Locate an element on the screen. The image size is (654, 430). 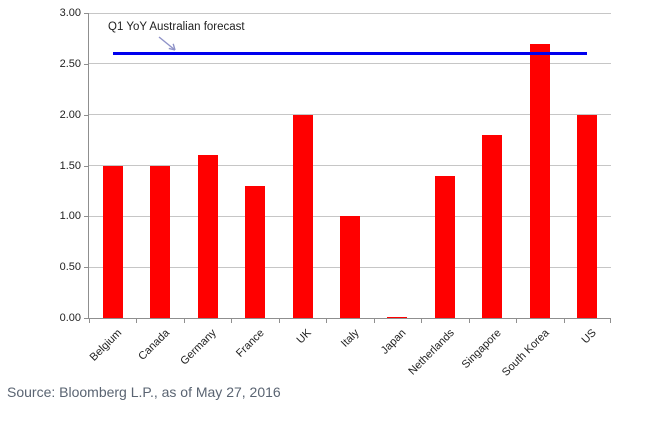
x-category-label: Canada is located at coordinates (153, 345).